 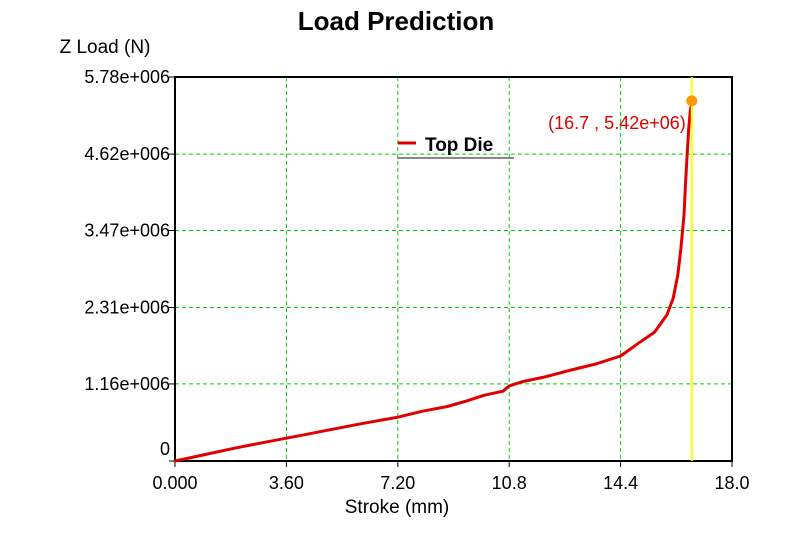 I want to click on x-tick-label: 18.0, so click(x=731, y=483).